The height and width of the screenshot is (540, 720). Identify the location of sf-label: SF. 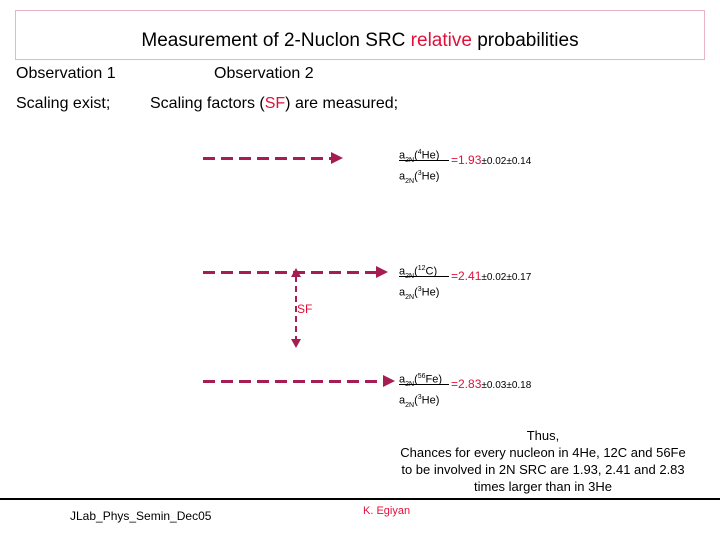
(305, 309).